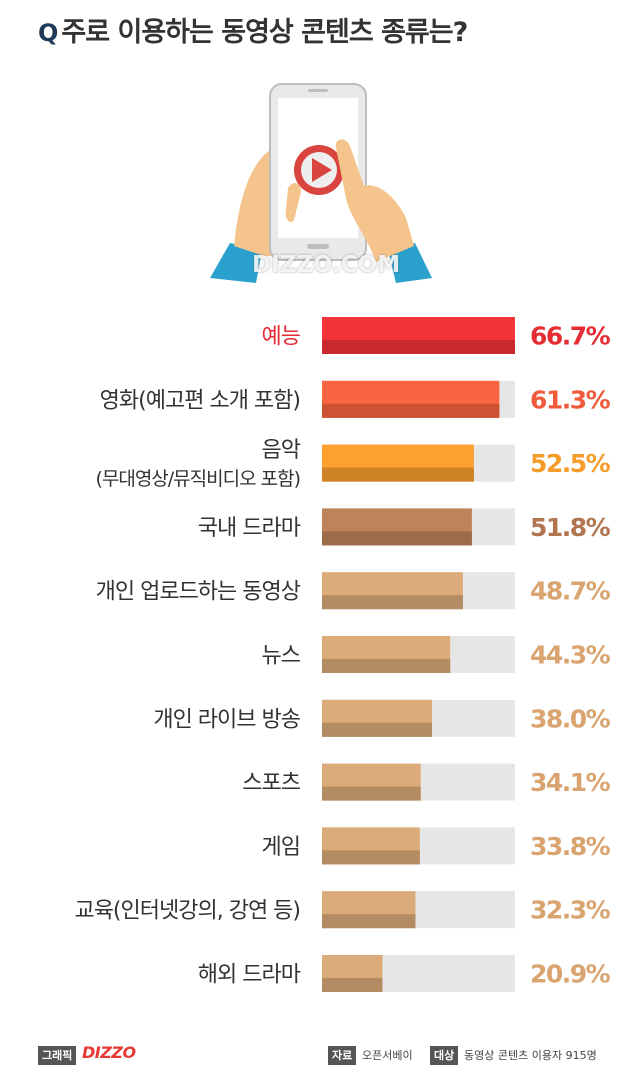 Image resolution: width=640 pixels, height=1073 pixels. What do you see at coordinates (387, 1055) in the screenshot?
I see `source-text: 오픈서베이` at bounding box center [387, 1055].